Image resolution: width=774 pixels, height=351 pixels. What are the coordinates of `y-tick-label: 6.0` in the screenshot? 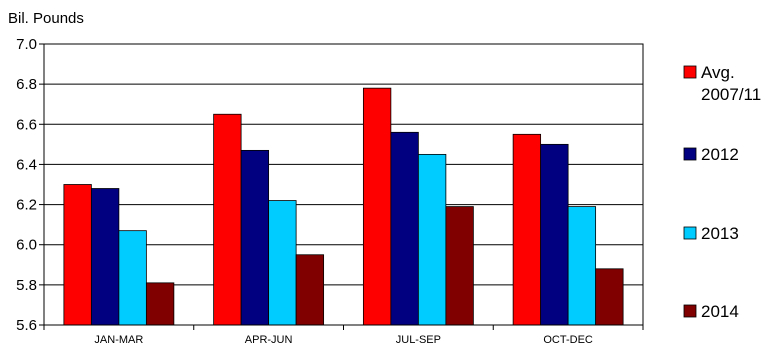 It's located at (26, 245).